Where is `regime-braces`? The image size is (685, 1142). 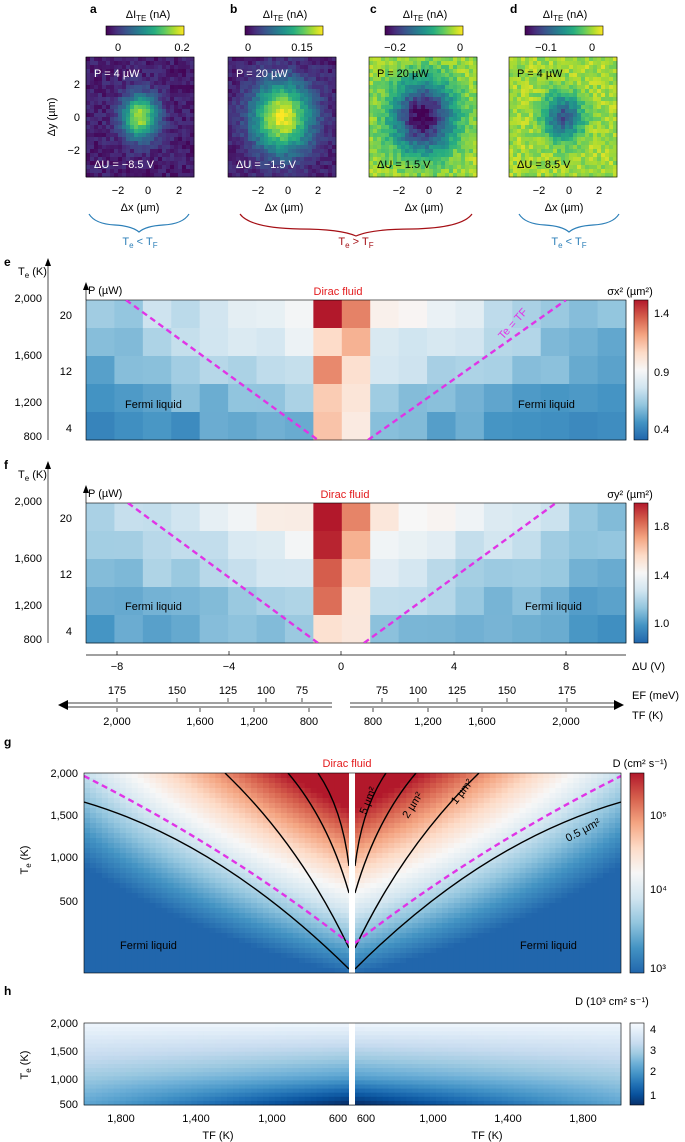 regime-braces is located at coordinates (354, 225).